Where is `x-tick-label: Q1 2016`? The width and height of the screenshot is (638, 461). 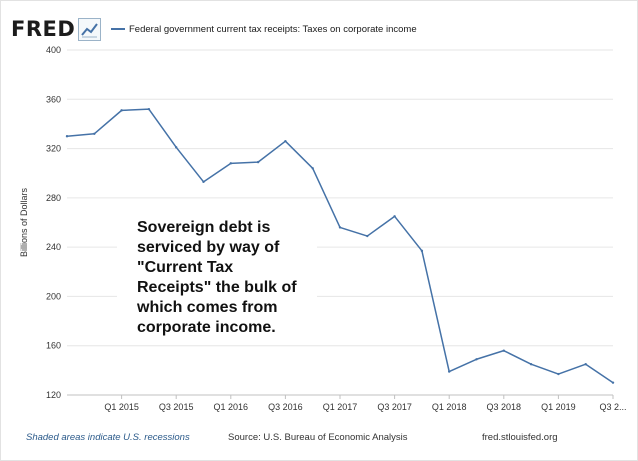 x-tick-label: Q1 2016 is located at coordinates (231, 407).